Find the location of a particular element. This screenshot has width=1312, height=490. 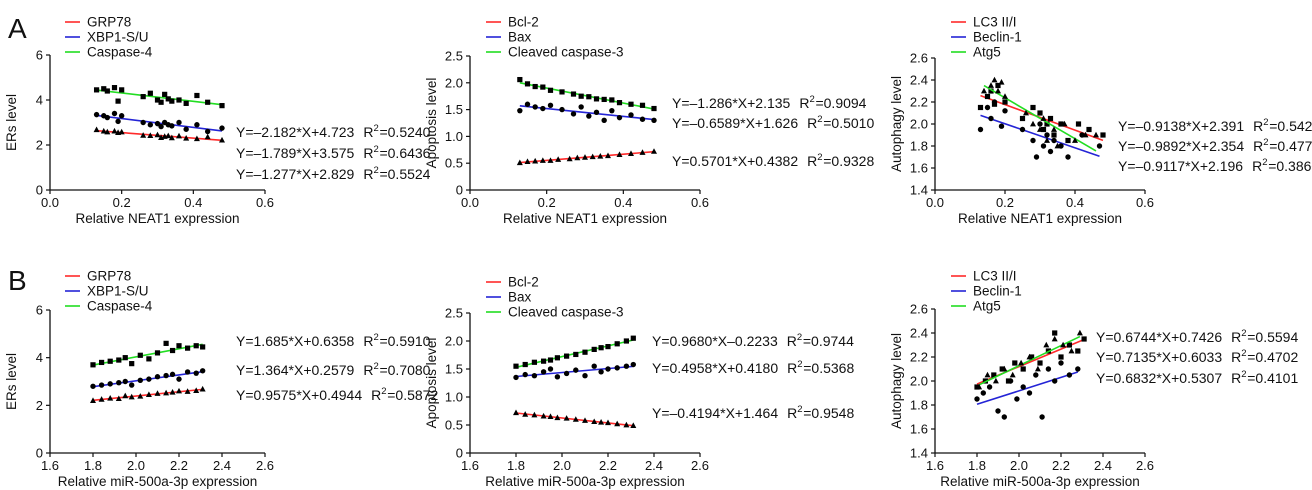

series-bax is located at coordinates (587, 112).